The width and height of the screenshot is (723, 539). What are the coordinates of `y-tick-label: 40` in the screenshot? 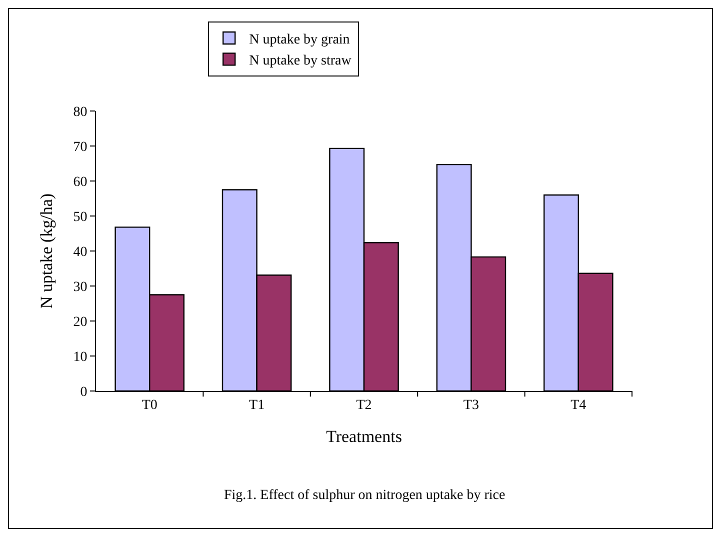 It's located at (80, 252).